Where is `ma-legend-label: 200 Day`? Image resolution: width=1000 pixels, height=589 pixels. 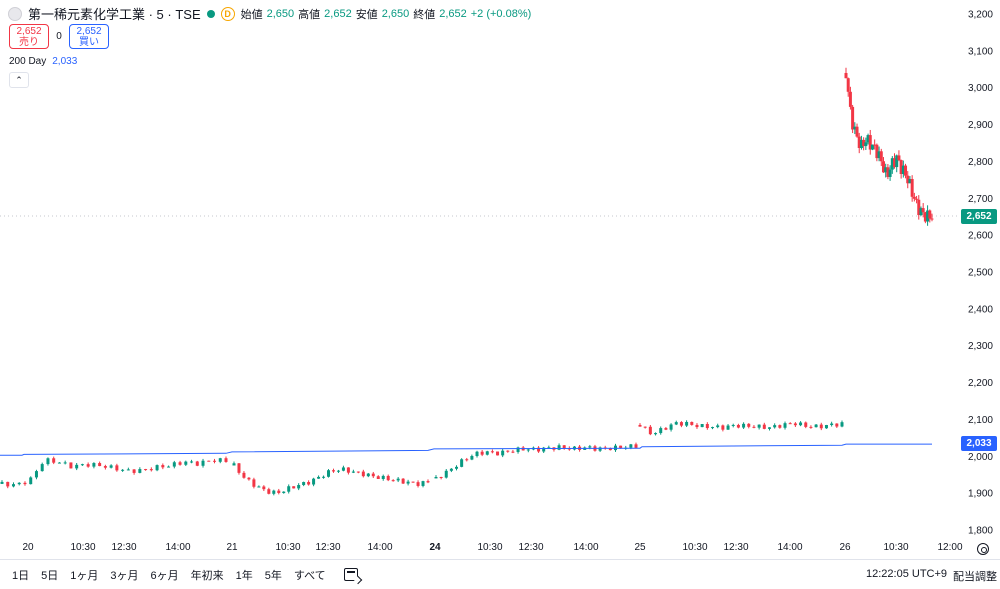 ma-legend-label: 200 Day is located at coordinates (28, 61).